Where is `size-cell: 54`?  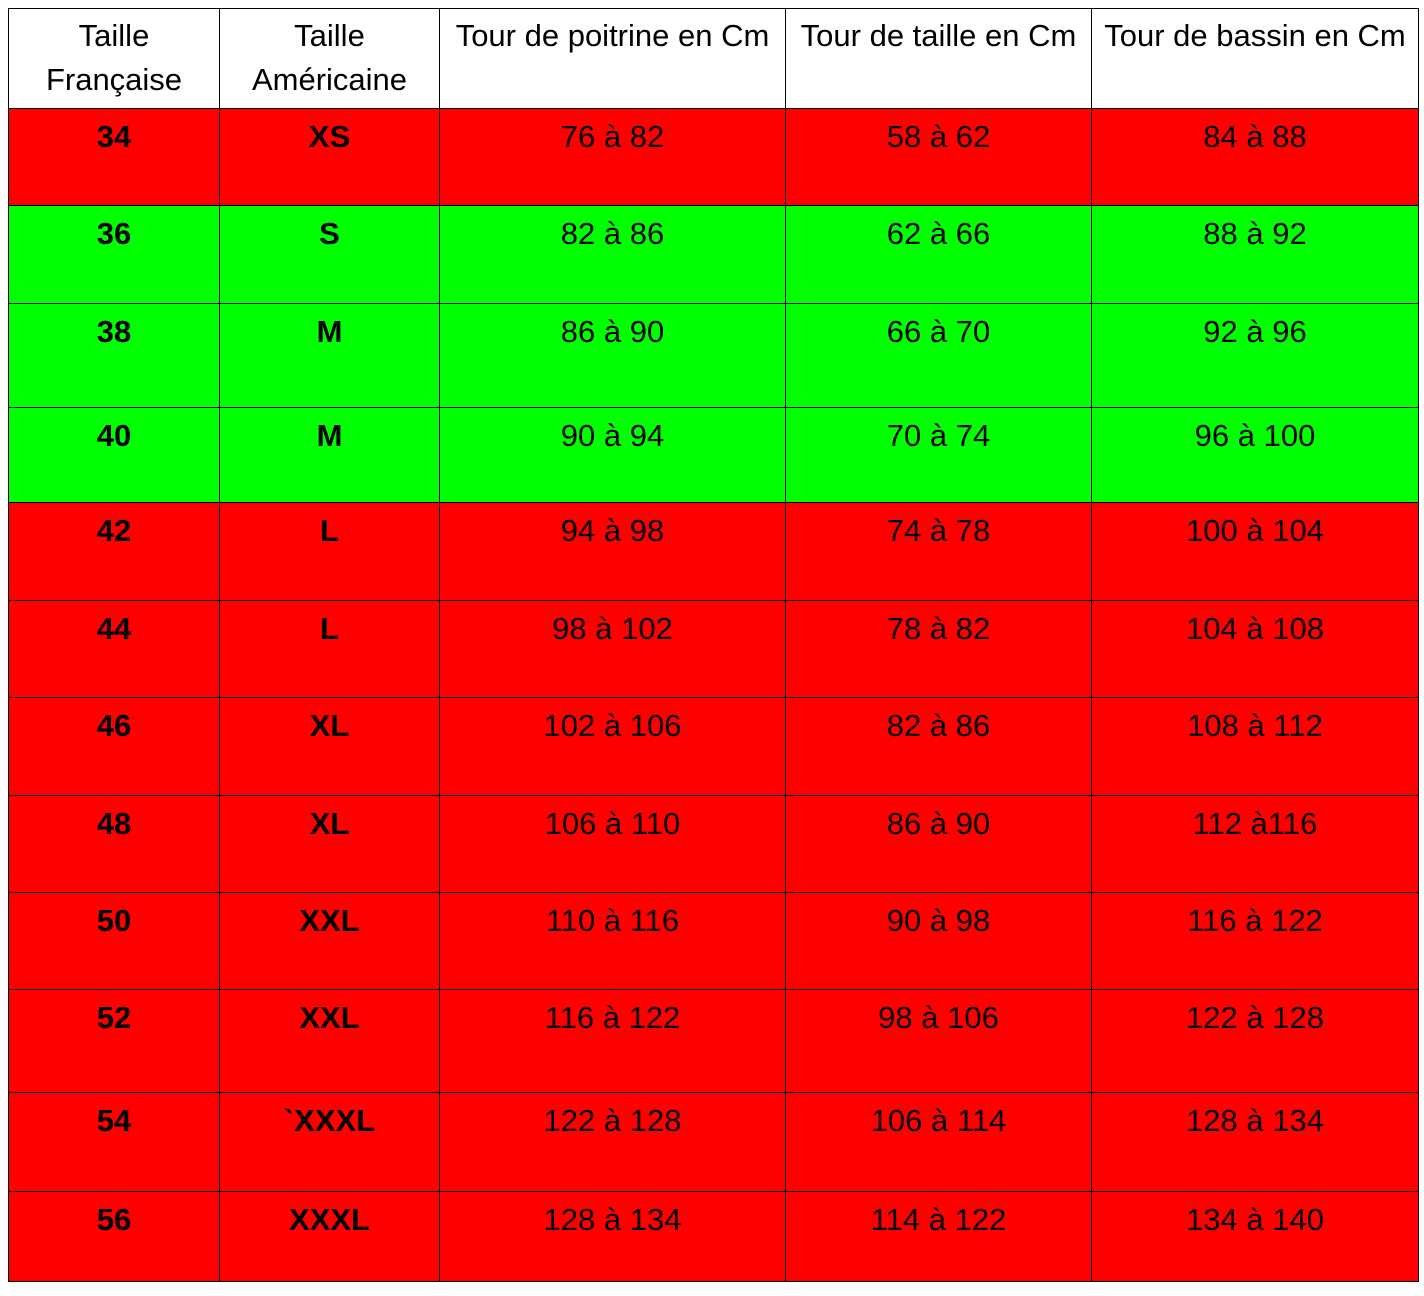 size-cell: 54 is located at coordinates (114, 1142).